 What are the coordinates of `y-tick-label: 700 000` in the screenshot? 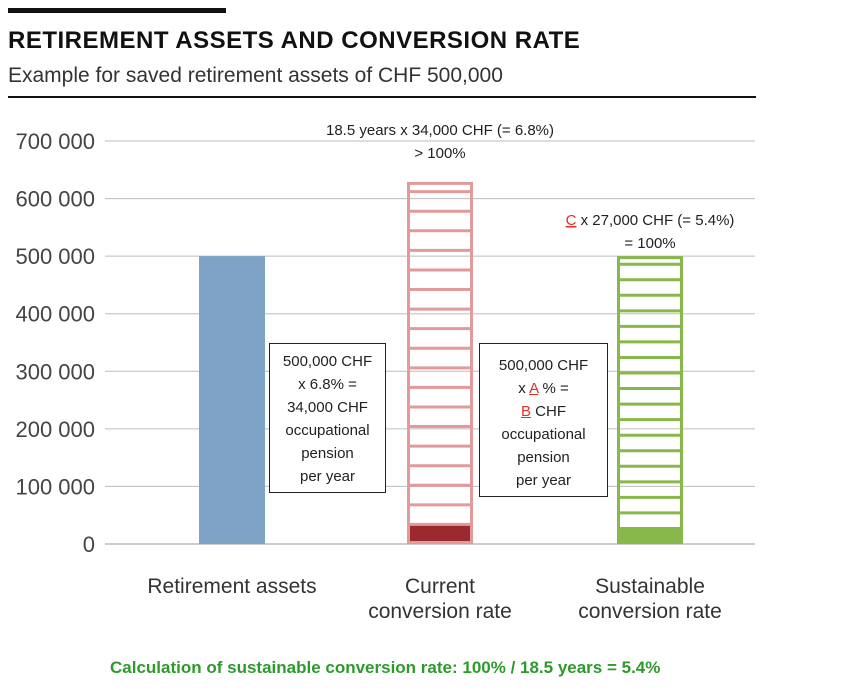 It's located at (55, 141).